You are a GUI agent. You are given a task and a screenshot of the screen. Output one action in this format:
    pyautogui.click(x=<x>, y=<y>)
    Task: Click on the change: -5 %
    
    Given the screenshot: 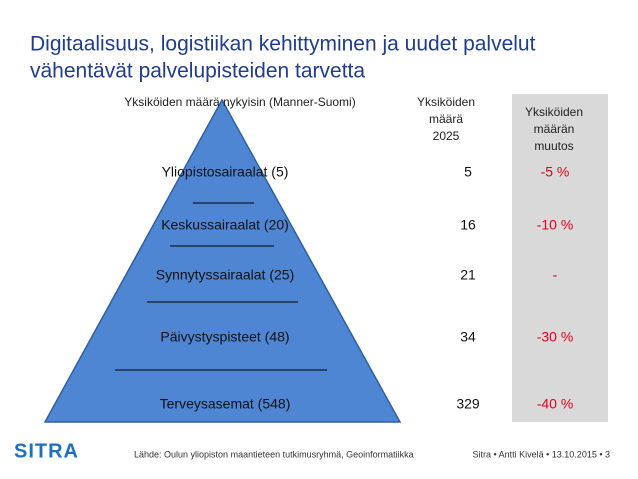 What is the action you would take?
    pyautogui.click(x=555, y=172)
    